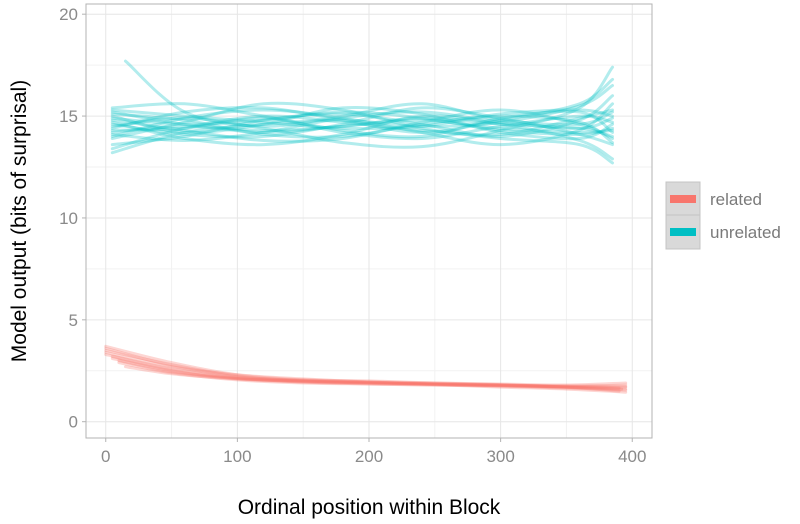 The image size is (800, 524). I want to click on legend: related unrelated, so click(723, 215).